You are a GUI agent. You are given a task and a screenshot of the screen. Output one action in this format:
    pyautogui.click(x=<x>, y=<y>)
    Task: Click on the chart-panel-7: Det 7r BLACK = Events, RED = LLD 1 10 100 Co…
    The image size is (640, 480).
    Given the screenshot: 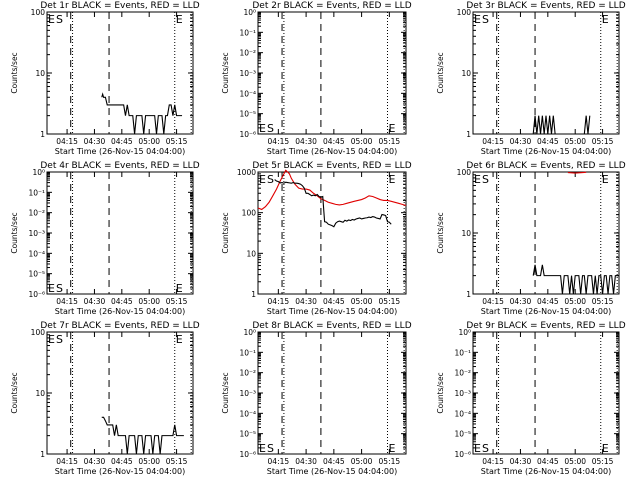 What is the action you would take?
    pyautogui.click(x=105, y=398)
    